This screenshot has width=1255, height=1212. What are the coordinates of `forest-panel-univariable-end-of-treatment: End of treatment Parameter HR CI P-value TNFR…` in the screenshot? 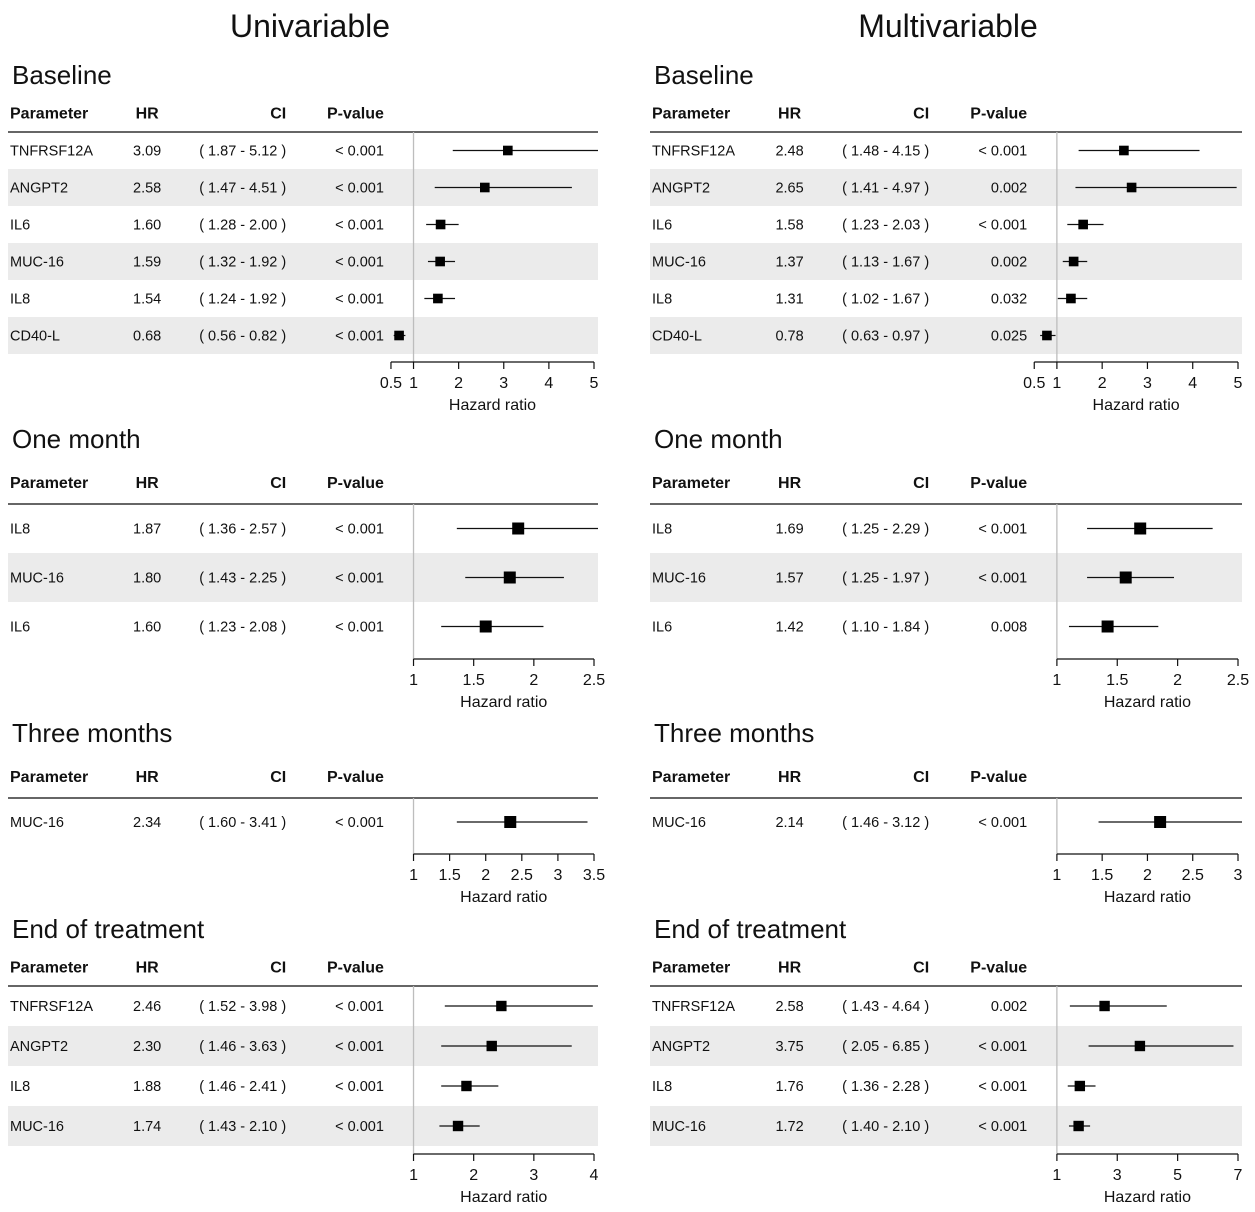 It's located at (303, 1060).